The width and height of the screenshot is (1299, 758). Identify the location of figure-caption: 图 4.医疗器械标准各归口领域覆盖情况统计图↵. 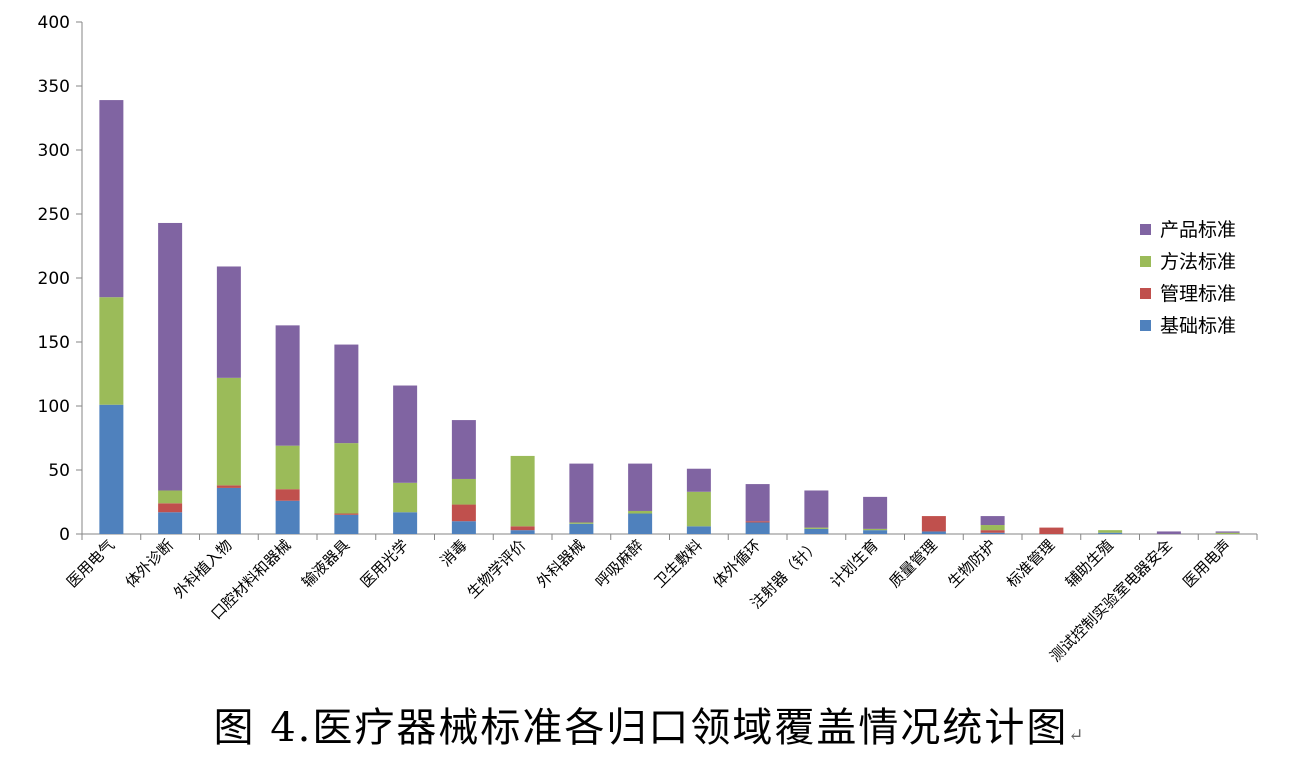
(649, 724).